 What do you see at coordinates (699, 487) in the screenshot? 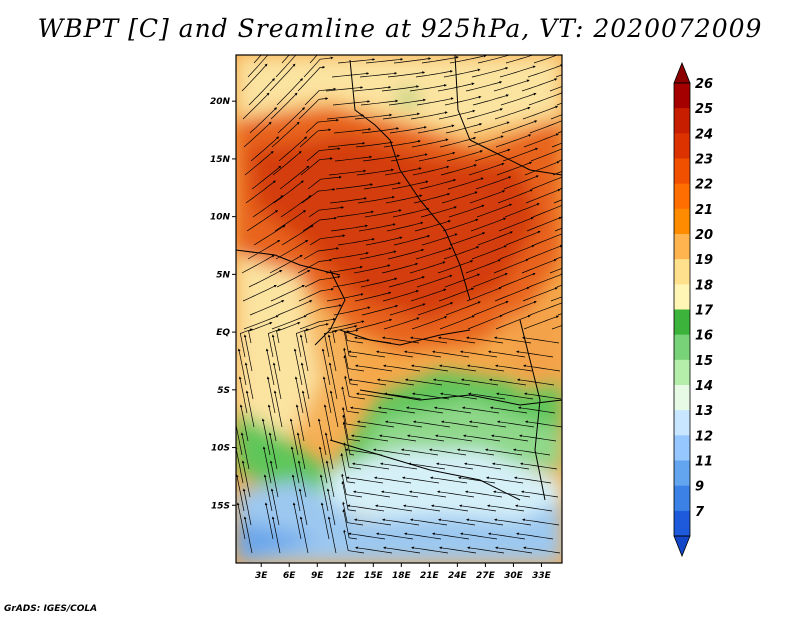
I see `colorbar-label: 9` at bounding box center [699, 487].